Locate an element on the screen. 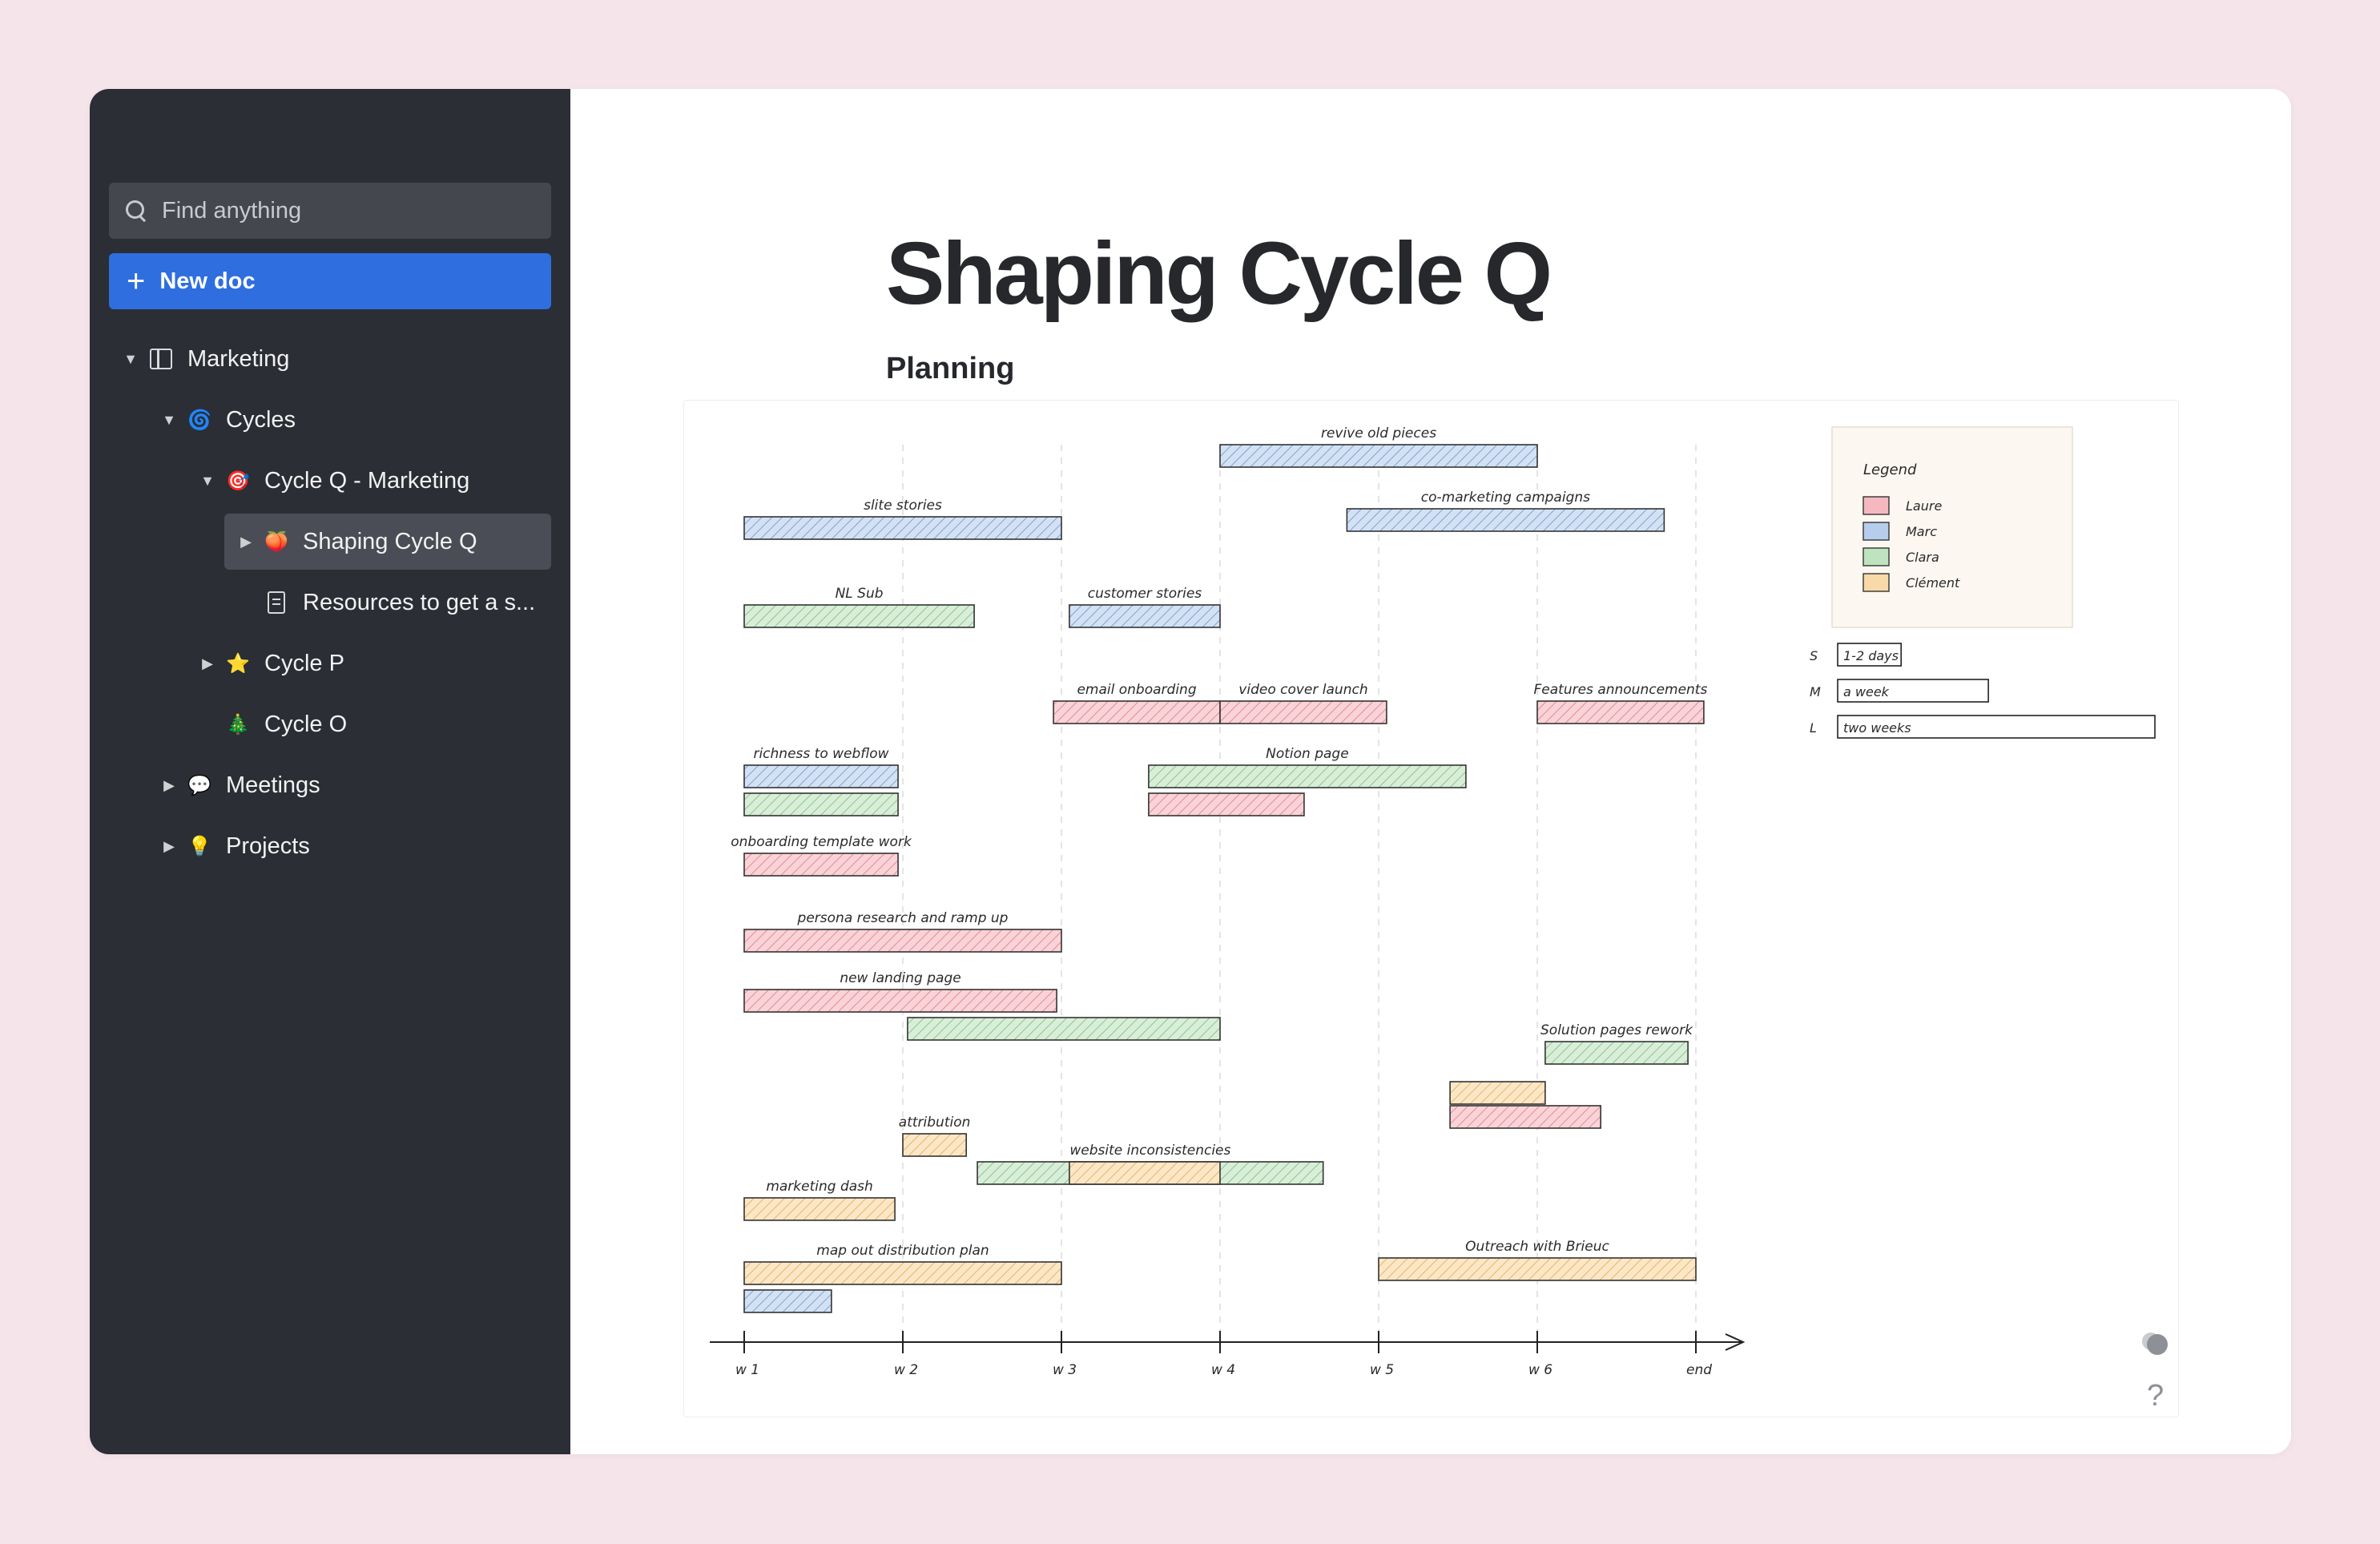 This screenshot has height=1544, width=2380. x-tick-label: w 4 is located at coordinates (1223, 1370).